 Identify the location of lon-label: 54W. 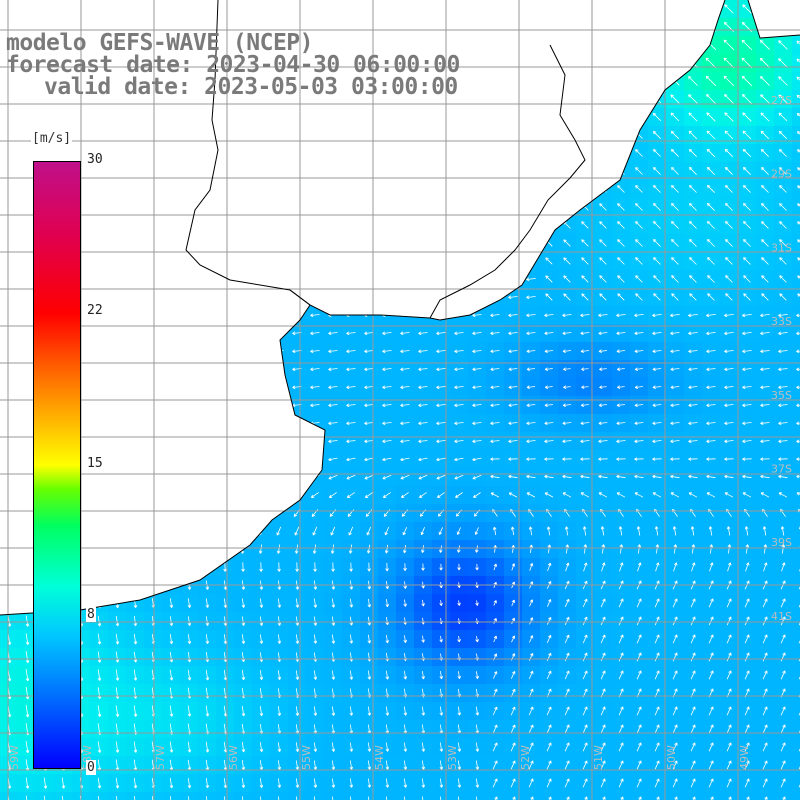
(379, 757).